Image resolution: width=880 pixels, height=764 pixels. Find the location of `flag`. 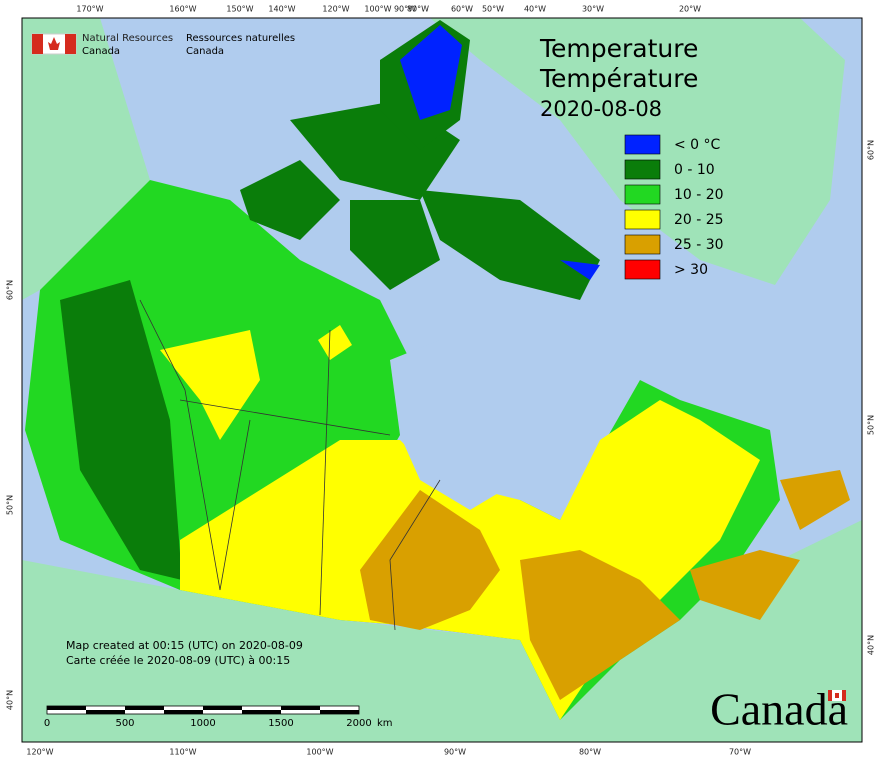

flag is located at coordinates (54, 44).